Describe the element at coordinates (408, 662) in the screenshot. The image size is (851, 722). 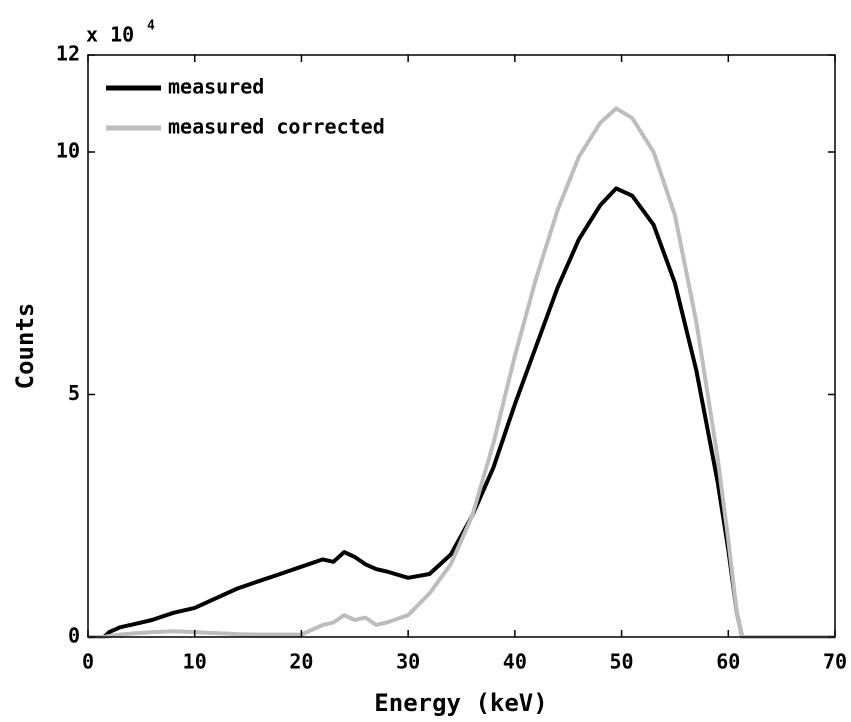
I see `x-tick-label: 30` at that location.